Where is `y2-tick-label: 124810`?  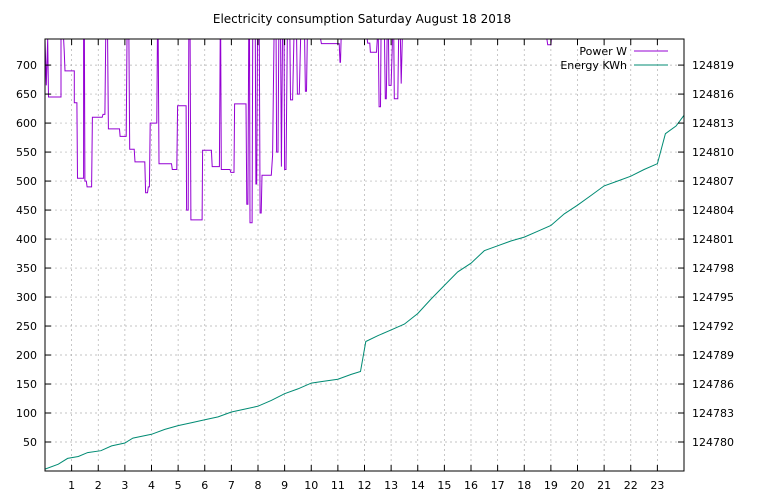 y2-tick-label: 124810 is located at coordinates (713, 152).